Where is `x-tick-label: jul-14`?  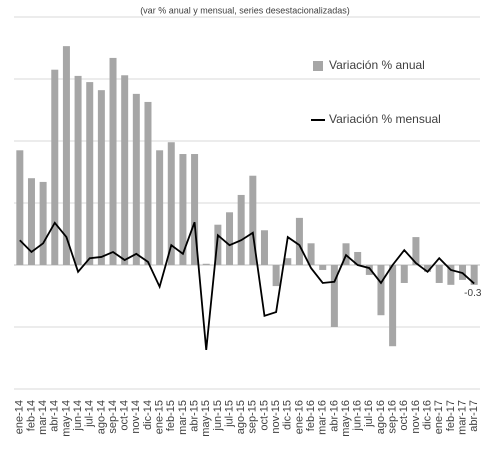
x-tick-label: jul-14 is located at coordinates (90, 414).